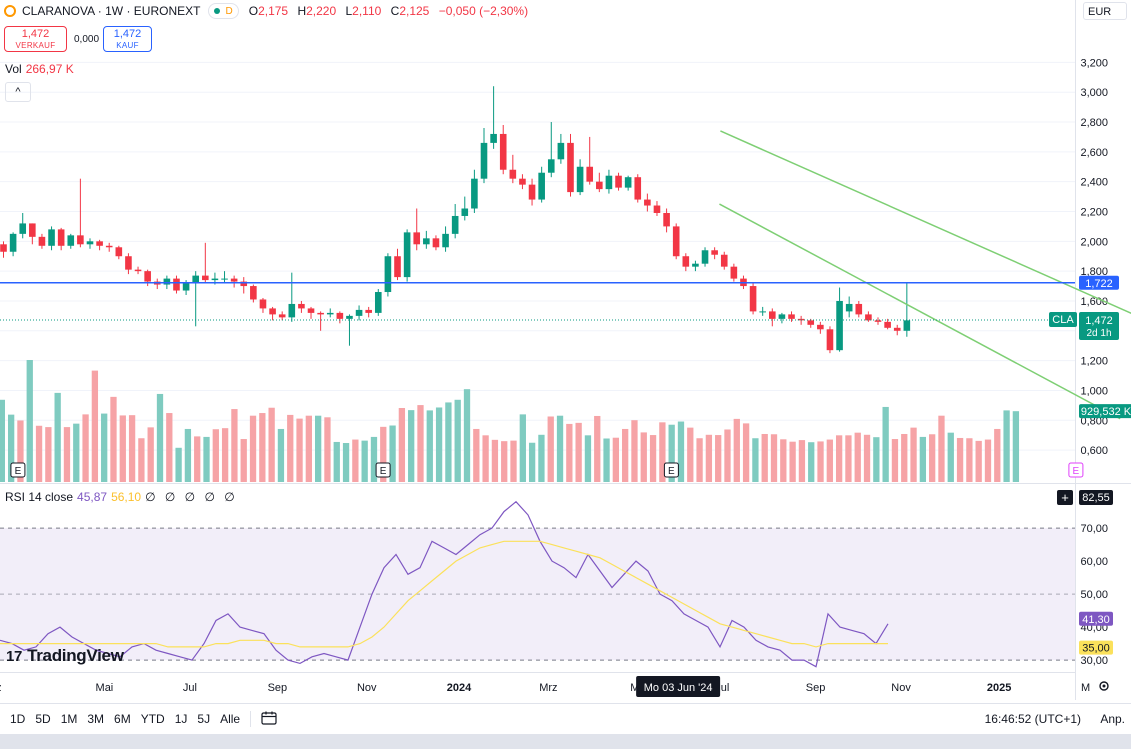 The width and height of the screenshot is (1131, 749). I want to click on price-tick-label: 1,600, so click(1094, 302).